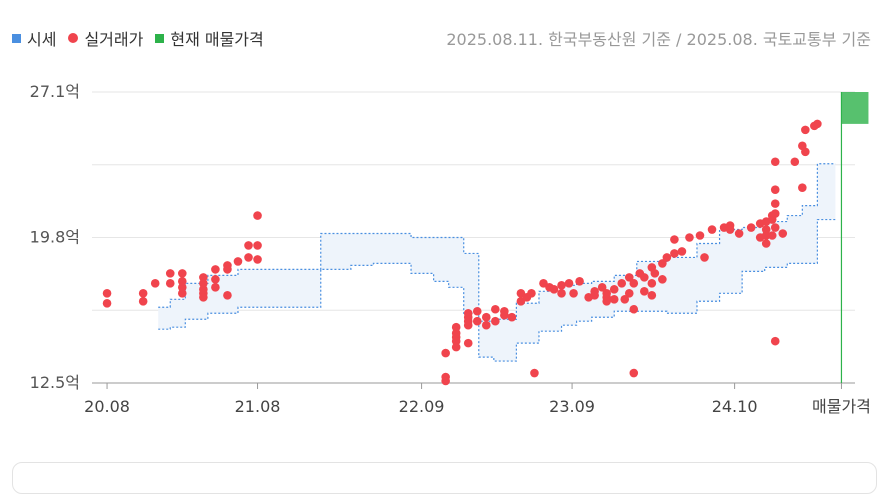 The height and width of the screenshot is (494, 889). I want to click on y-tick-label: 12.5억, so click(55, 382).